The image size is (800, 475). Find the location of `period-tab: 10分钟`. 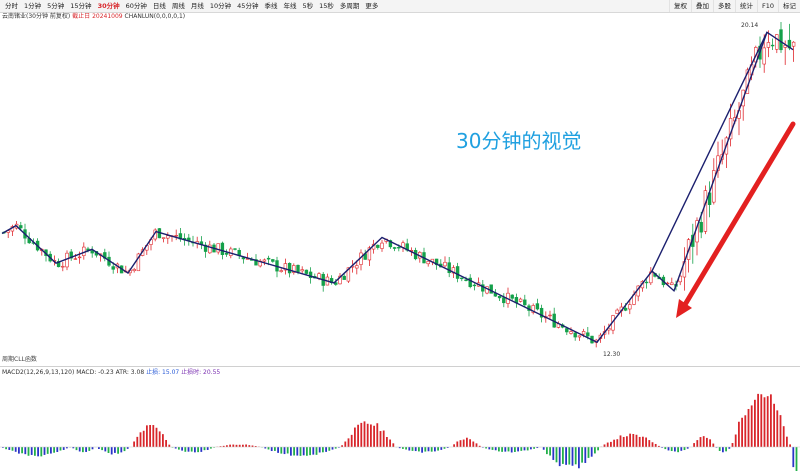

period-tab: 10分钟 is located at coordinates (220, 6).